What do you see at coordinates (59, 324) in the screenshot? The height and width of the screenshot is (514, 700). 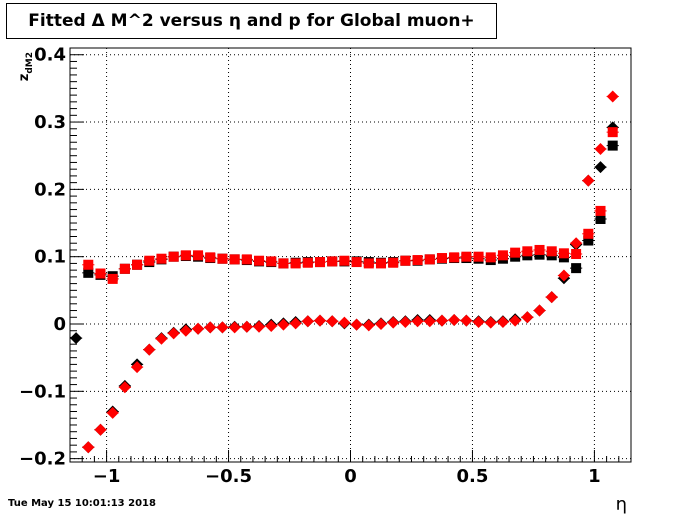 I see `y-tick-label: 0` at bounding box center [59, 324].